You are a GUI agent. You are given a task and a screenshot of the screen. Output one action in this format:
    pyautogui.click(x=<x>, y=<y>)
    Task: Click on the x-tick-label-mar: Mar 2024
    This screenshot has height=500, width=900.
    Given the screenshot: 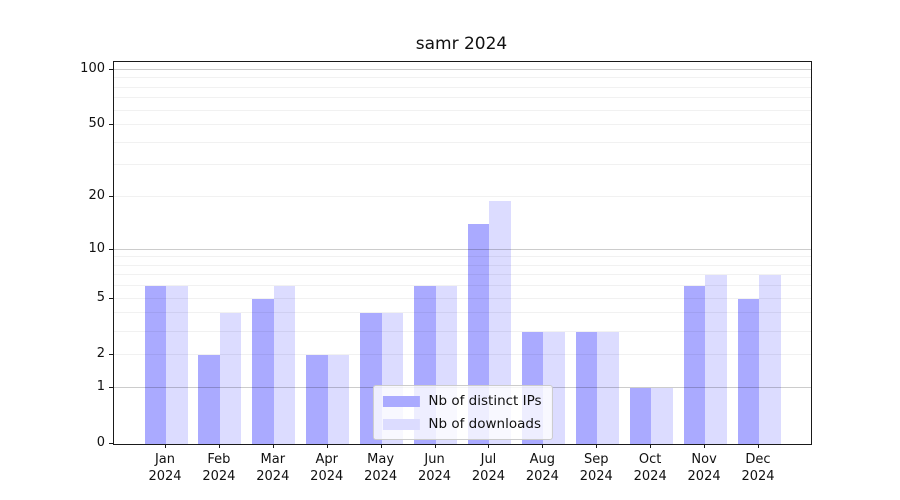 What is the action you would take?
    pyautogui.click(x=273, y=468)
    